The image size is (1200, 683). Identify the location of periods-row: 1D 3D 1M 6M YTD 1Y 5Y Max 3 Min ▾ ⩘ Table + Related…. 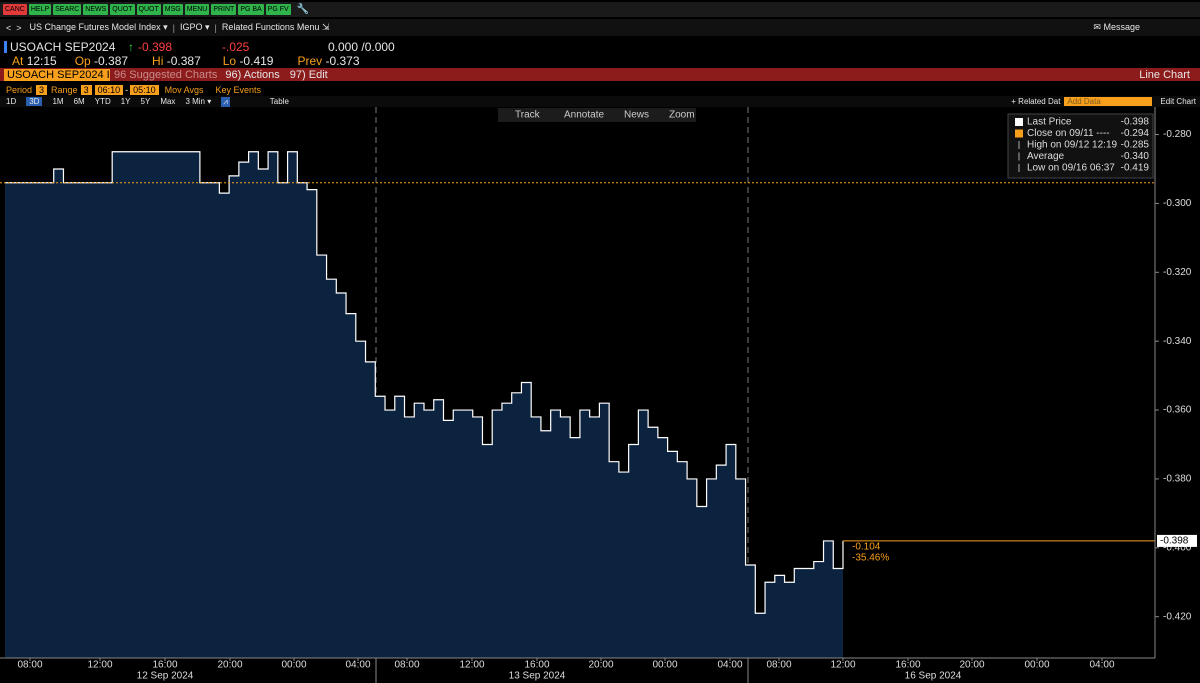
(600, 101).